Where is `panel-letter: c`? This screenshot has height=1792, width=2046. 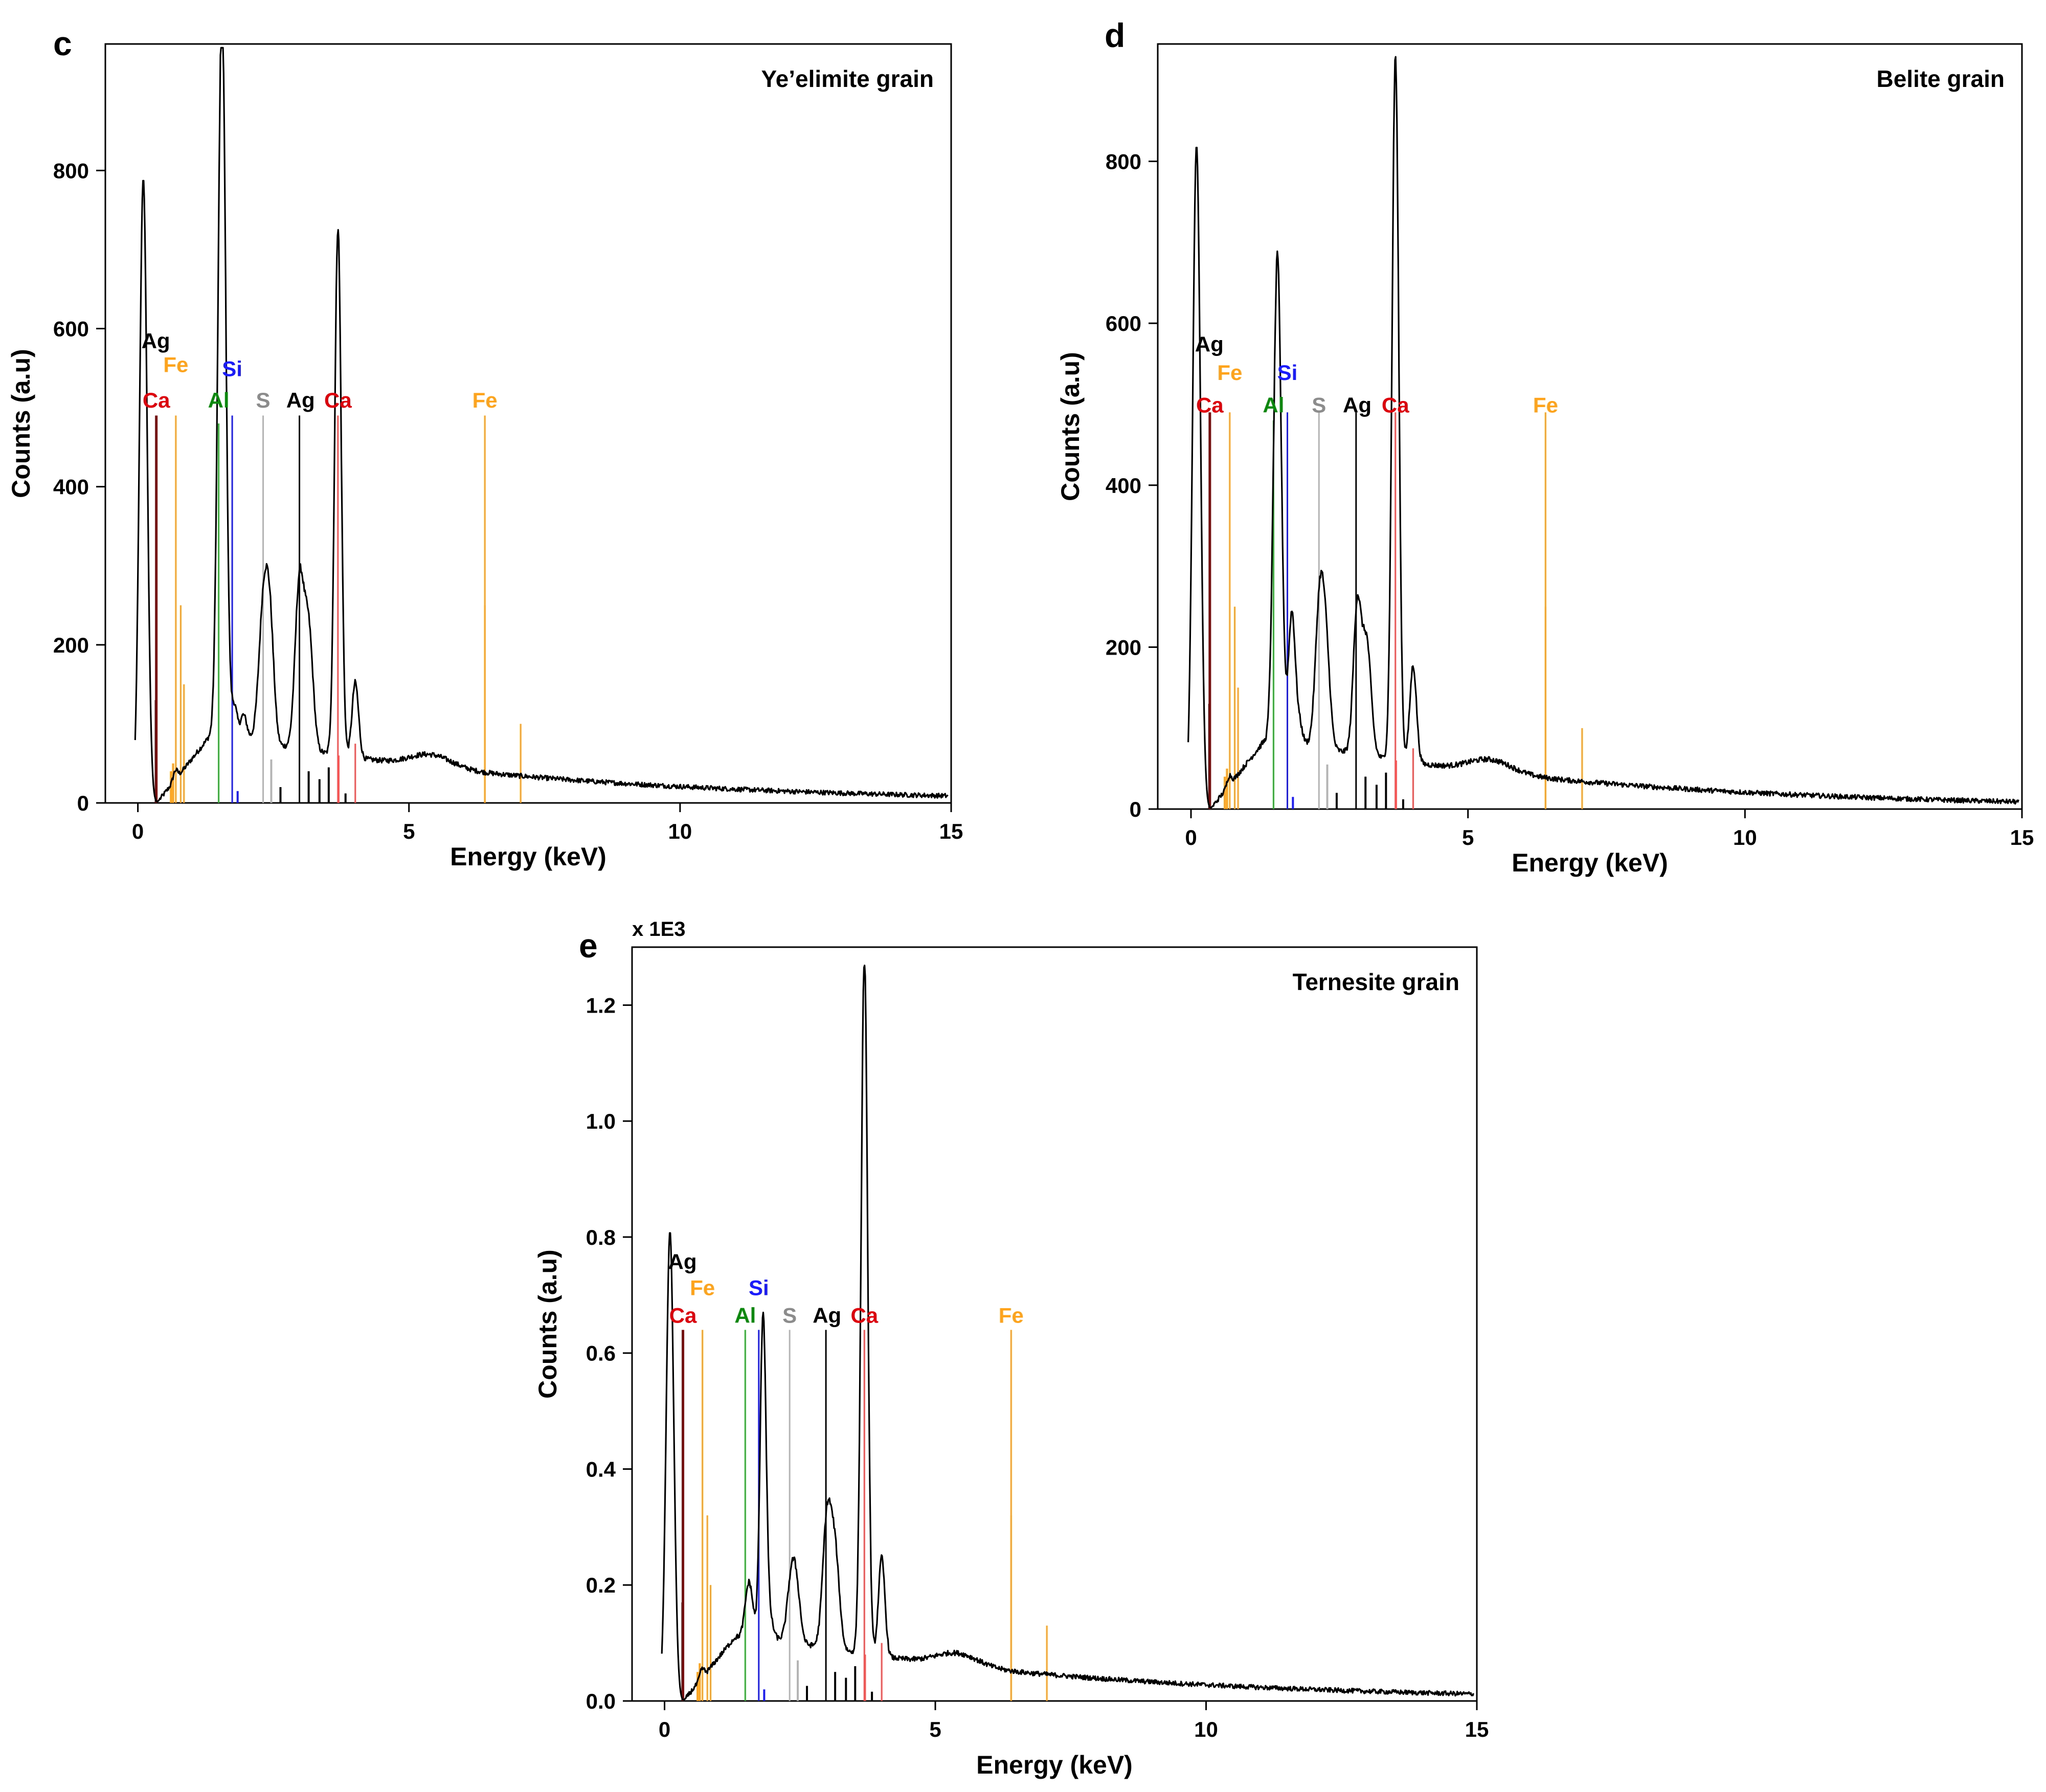
panel-letter: c is located at coordinates (62, 43).